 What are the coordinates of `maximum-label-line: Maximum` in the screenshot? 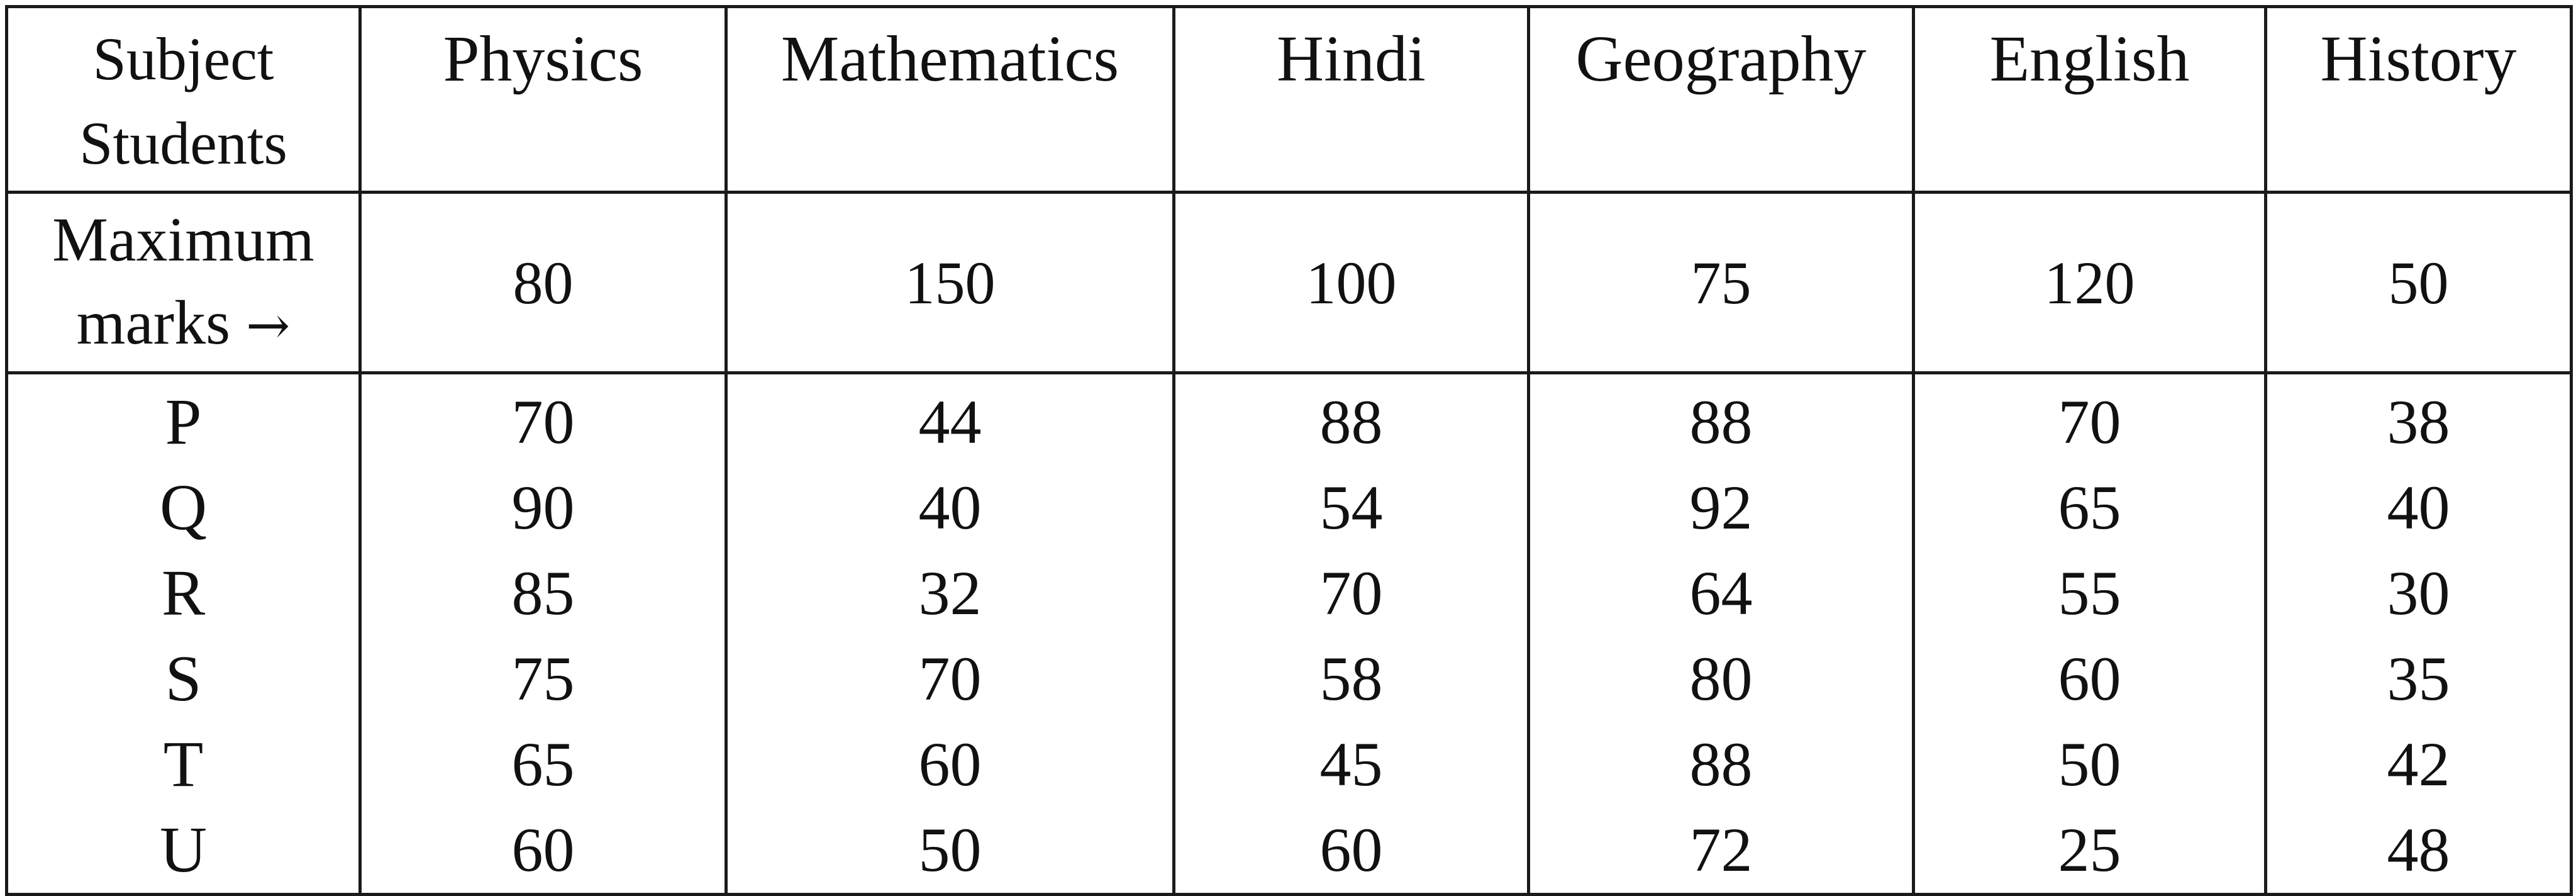 It's located at (183, 239).